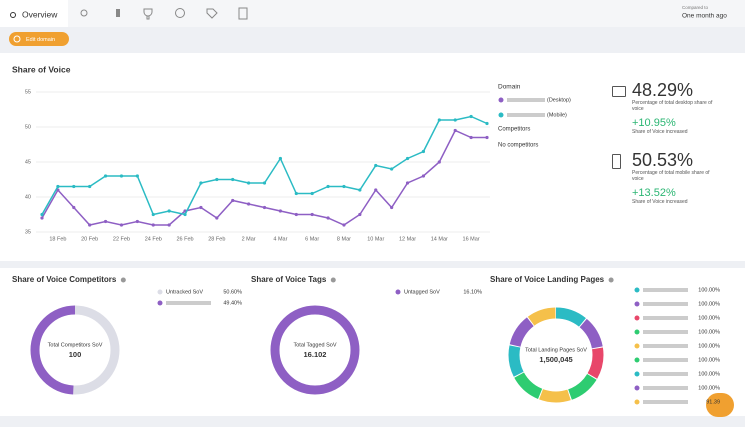  Describe the element at coordinates (372, 13) in the screenshot. I see `top-bar` at that location.